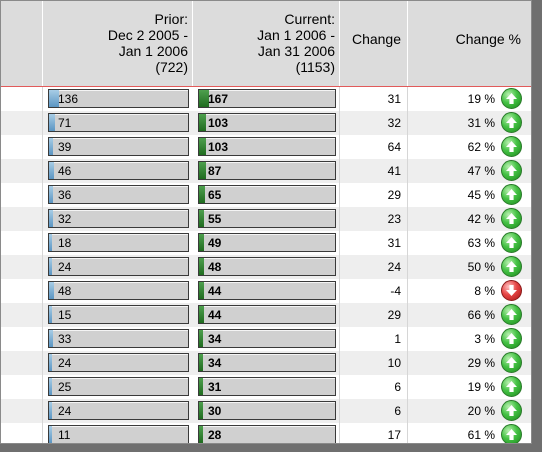 Image resolution: width=542 pixels, height=452 pixels. I want to click on prior-bar: 18, so click(118, 242).